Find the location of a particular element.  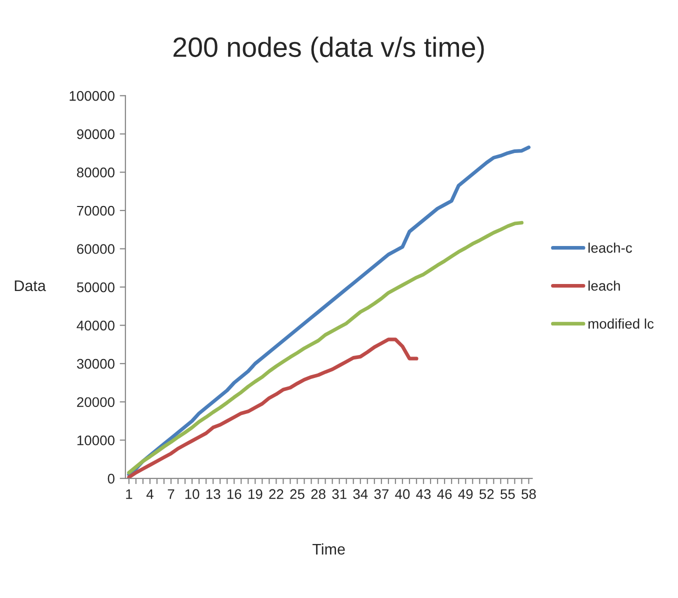

x-axis-title: Time is located at coordinates (328, 549).